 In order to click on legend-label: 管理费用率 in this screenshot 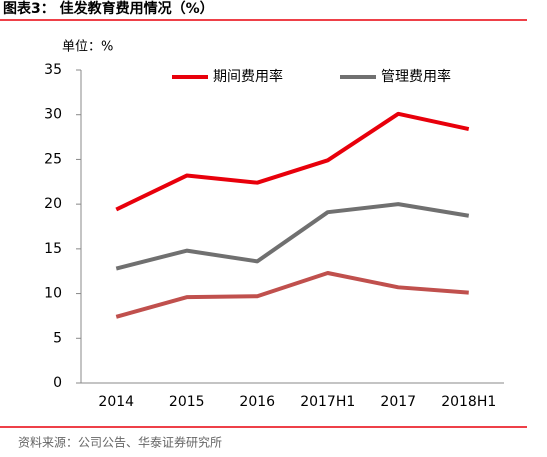, I will do `click(416, 76)`.